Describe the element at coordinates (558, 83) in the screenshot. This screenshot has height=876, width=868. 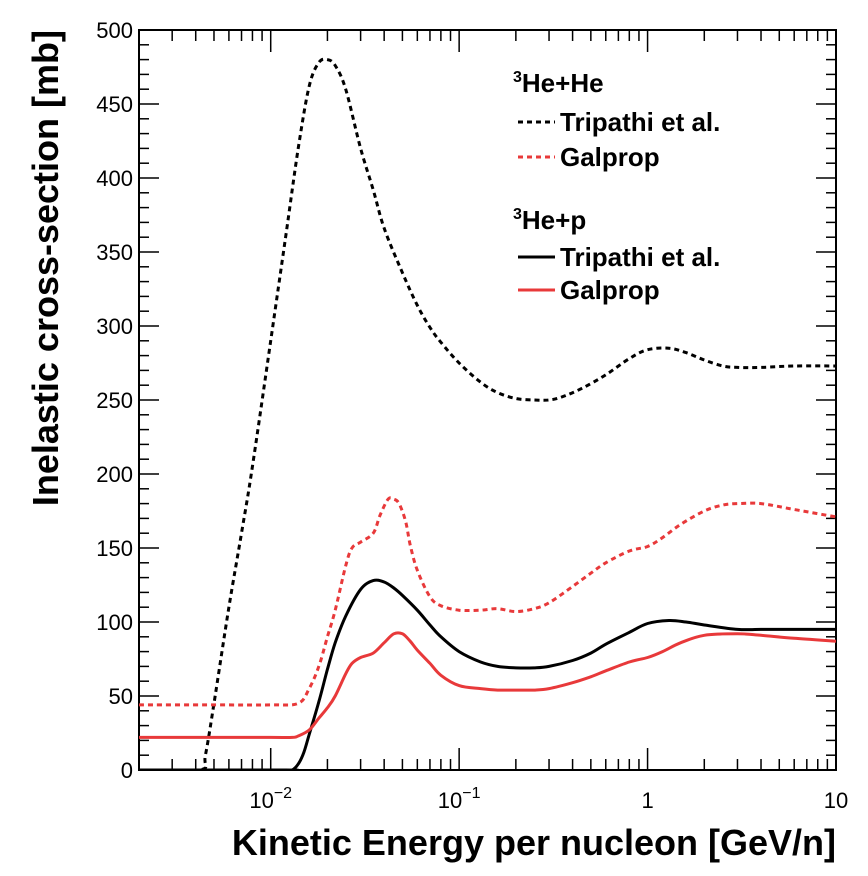
I see `legend-group-title: 3He+He` at that location.